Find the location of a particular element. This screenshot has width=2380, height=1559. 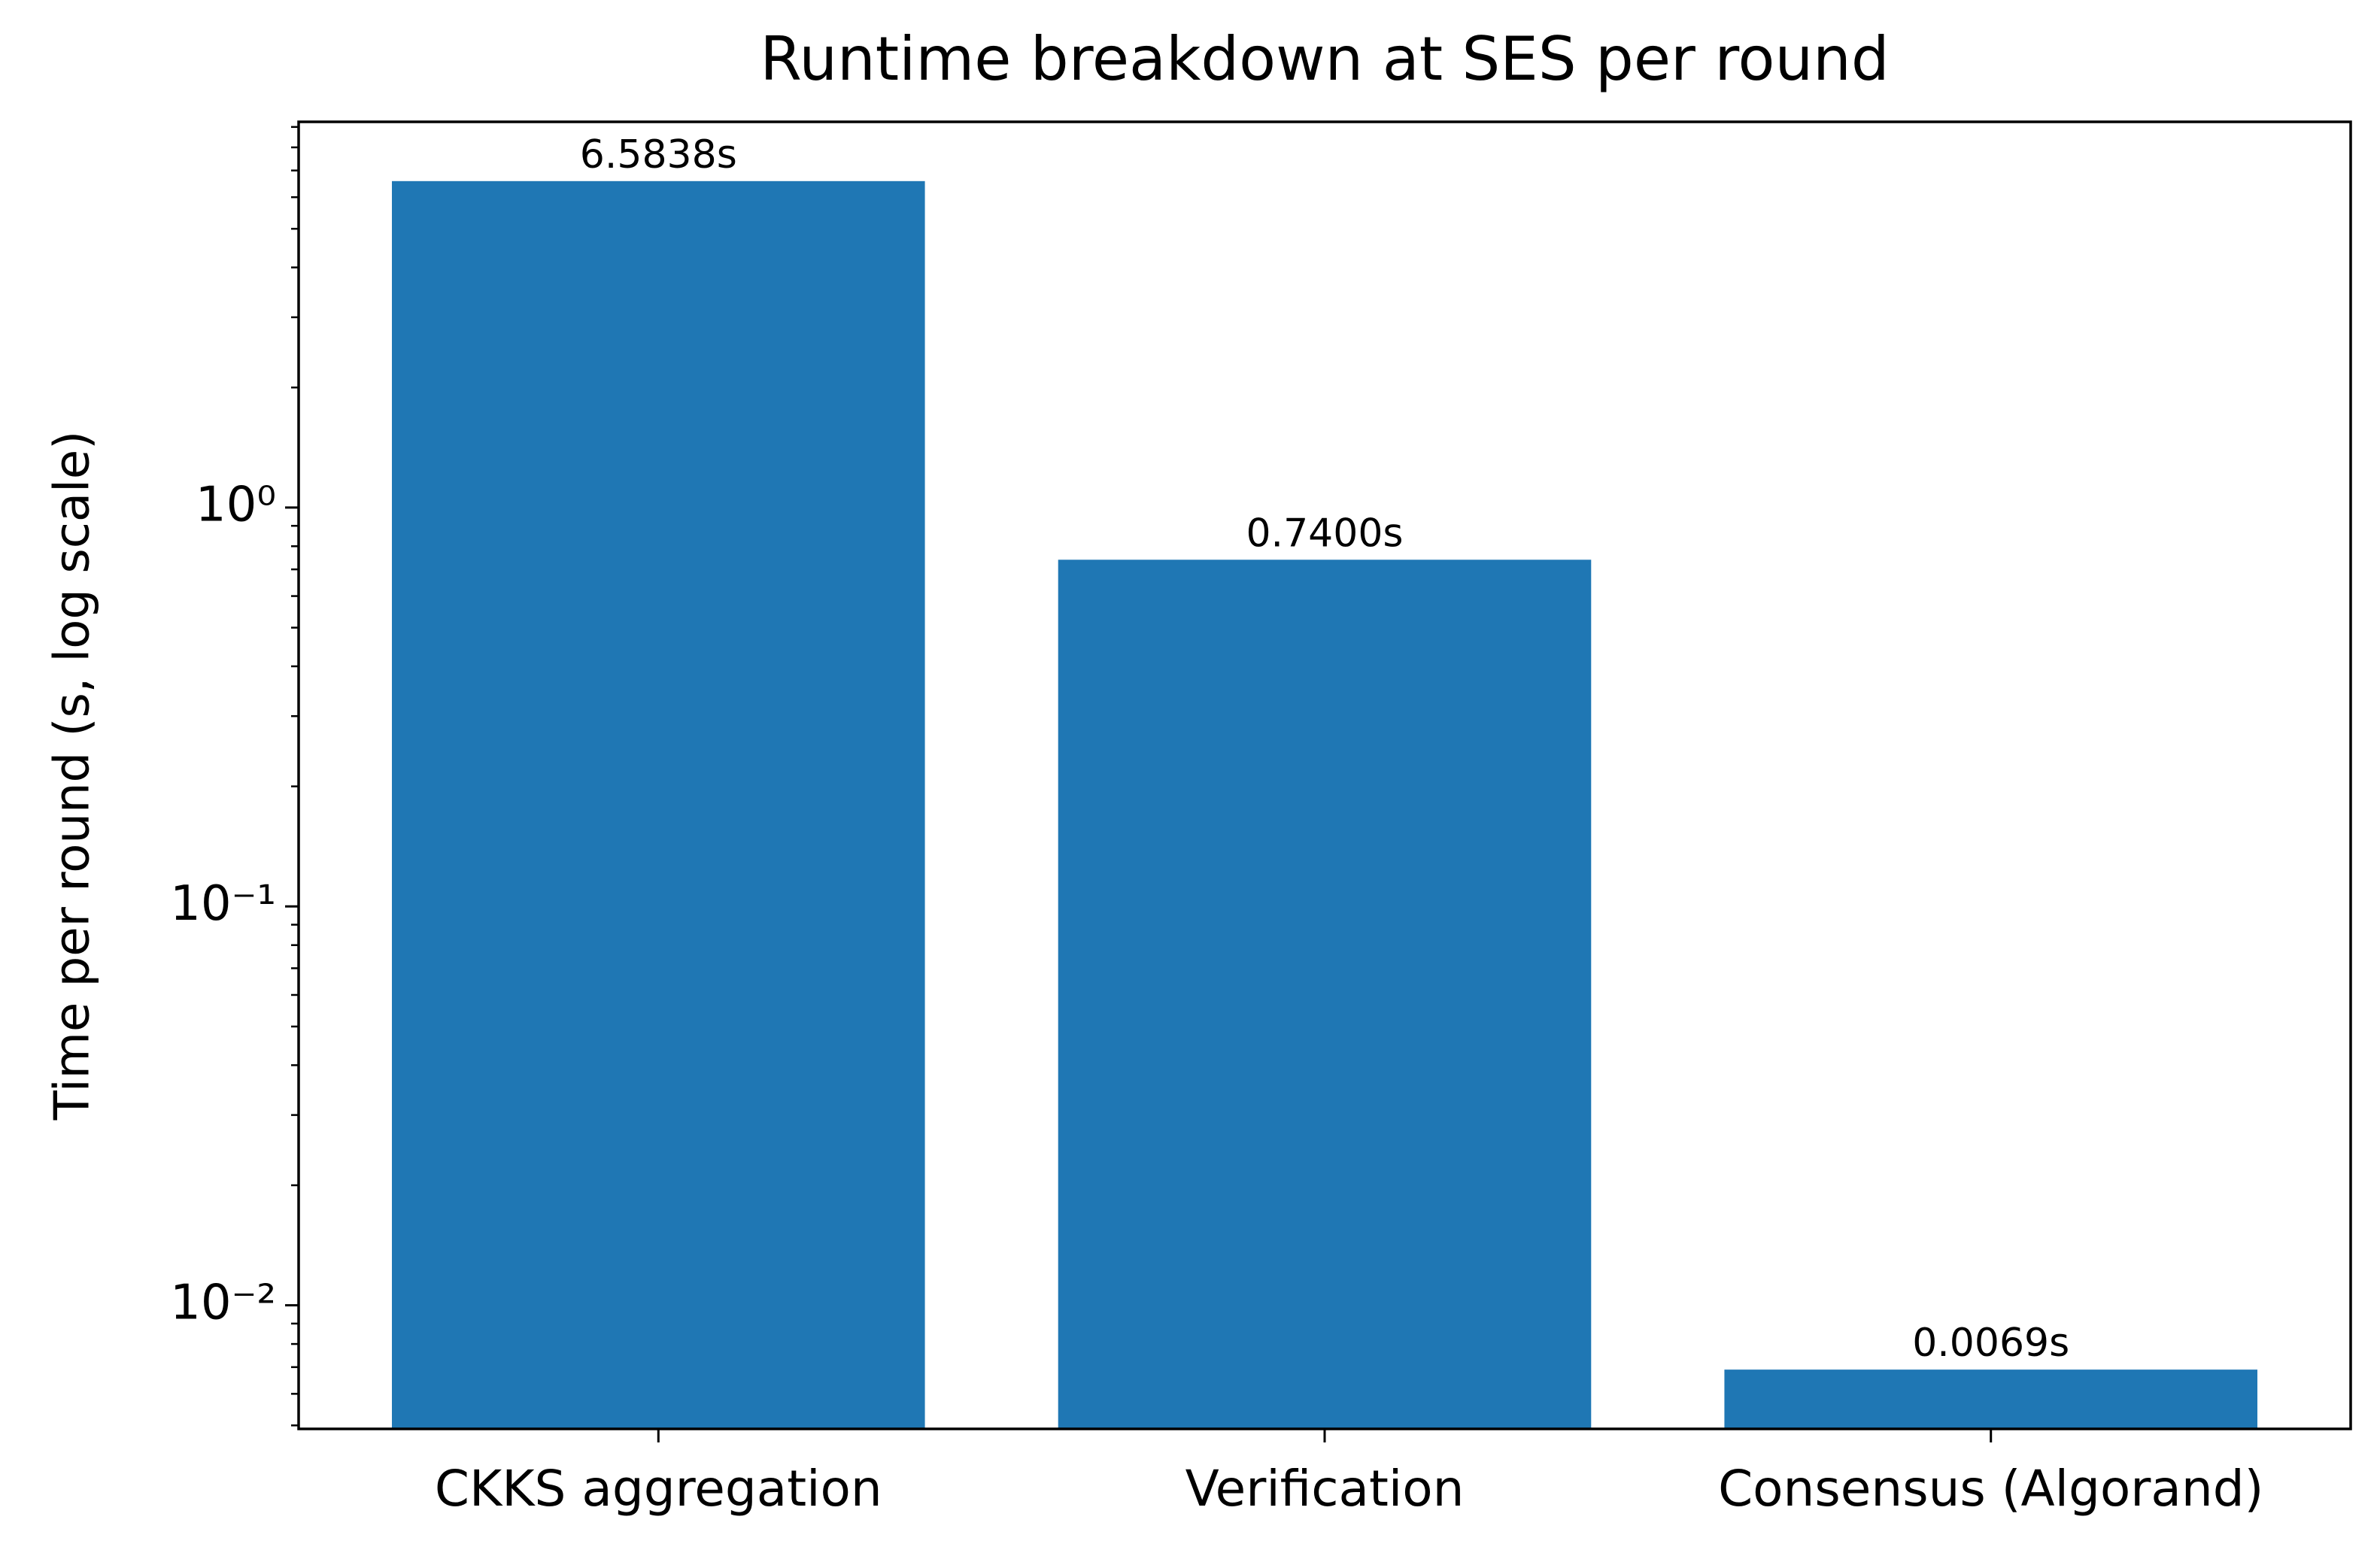

value-label: 6.5838s is located at coordinates (658, 154).